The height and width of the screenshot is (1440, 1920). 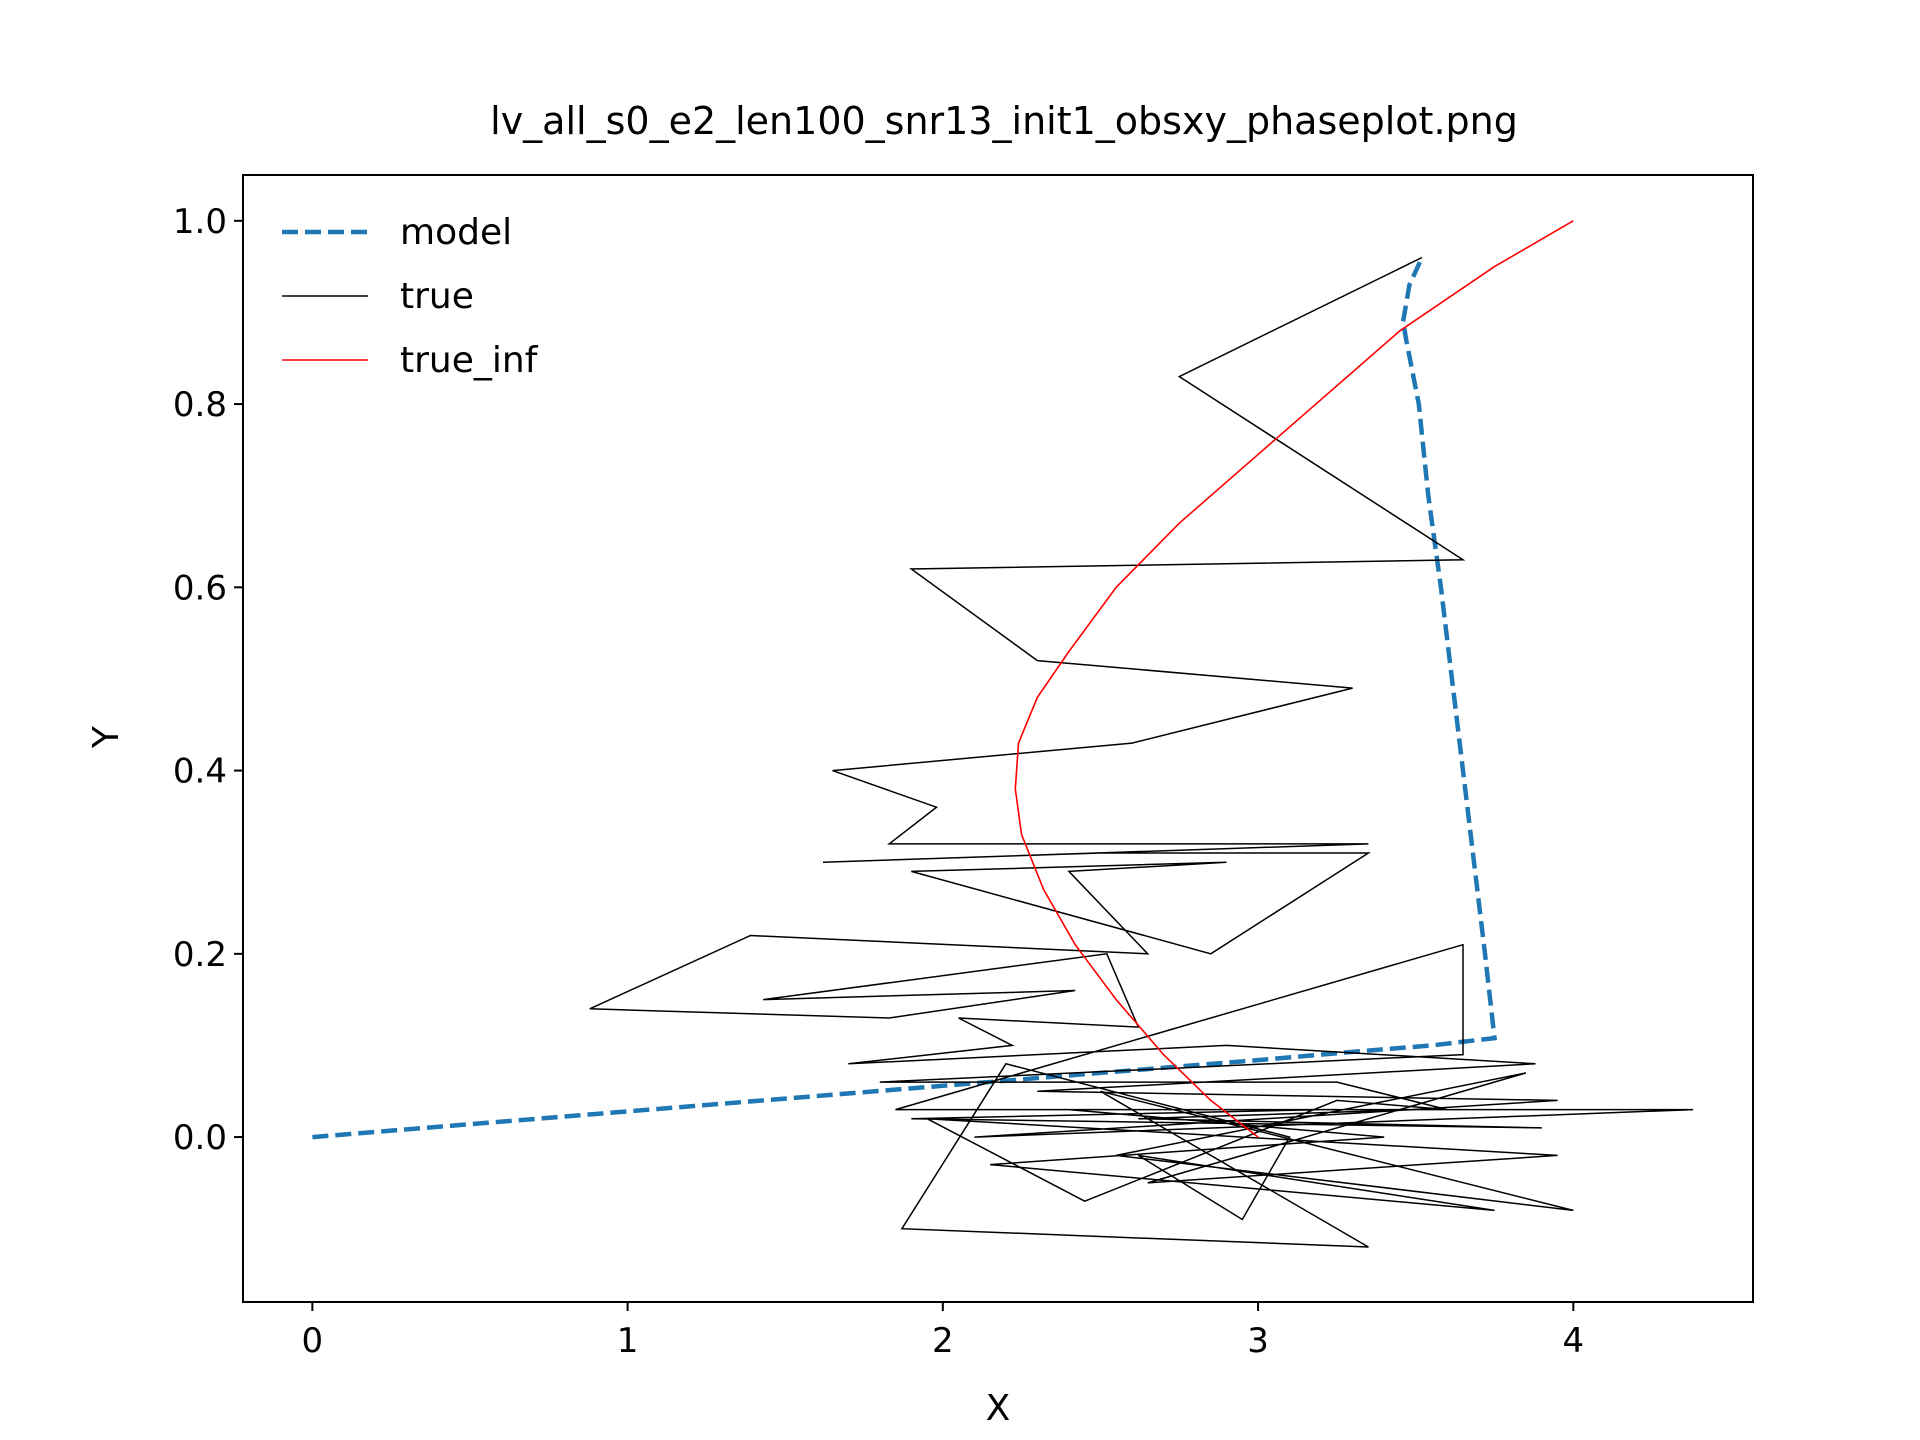 I want to click on y-tick-label: 0.4, so click(x=200, y=772).